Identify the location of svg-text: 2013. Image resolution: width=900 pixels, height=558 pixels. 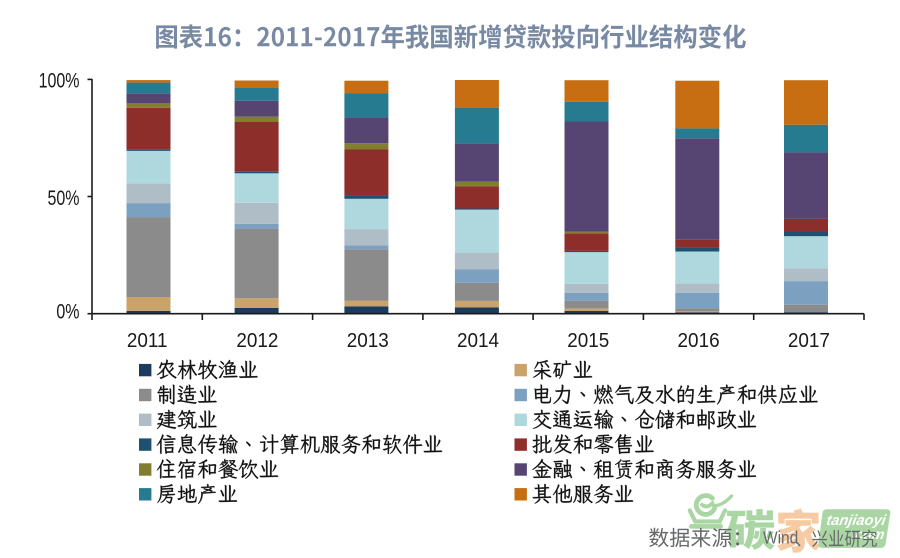
(368, 341).